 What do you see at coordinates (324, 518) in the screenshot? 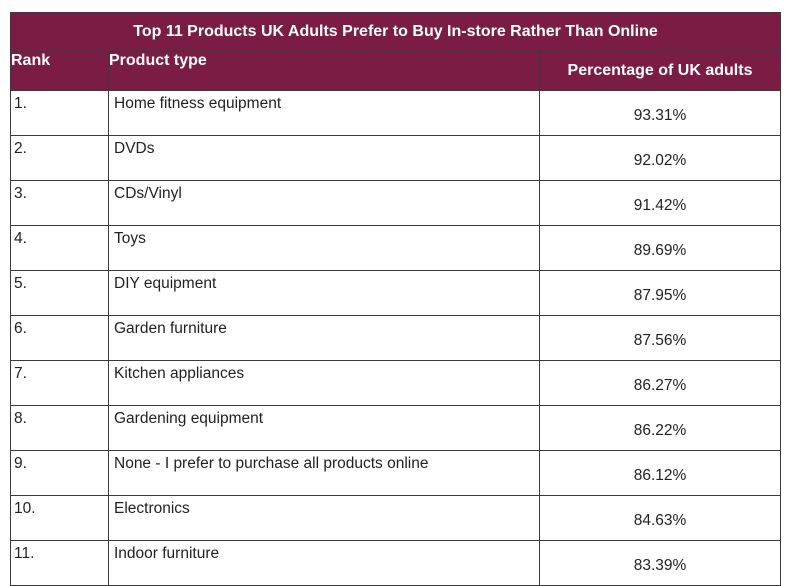
I see `product-type-cell: Electronics` at bounding box center [324, 518].